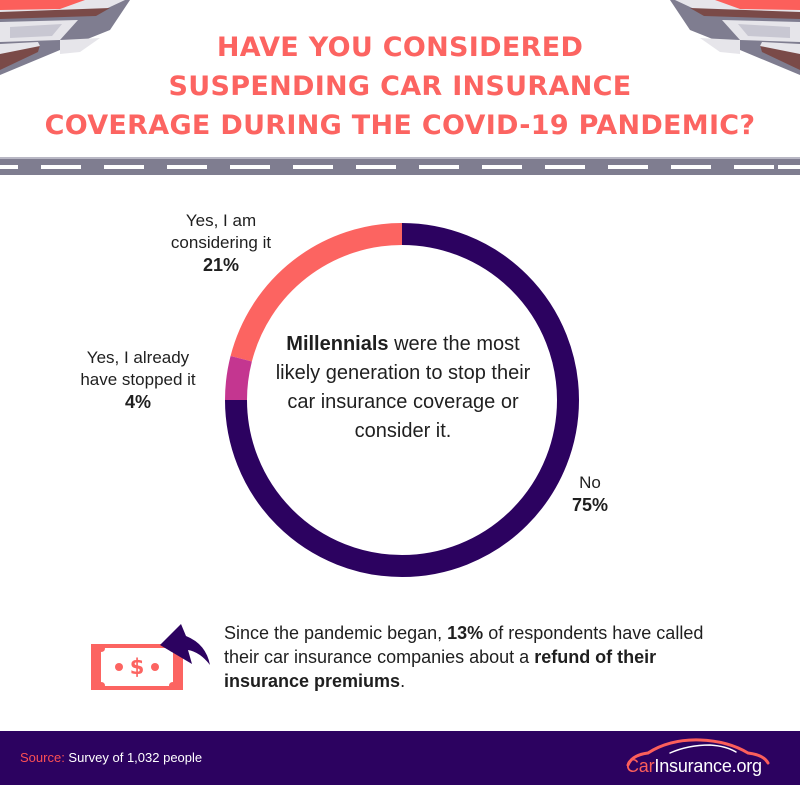  I want to click on title-line-3: COVERAGE DURING THE COVID-19 PANDEMIC?, so click(400, 125).